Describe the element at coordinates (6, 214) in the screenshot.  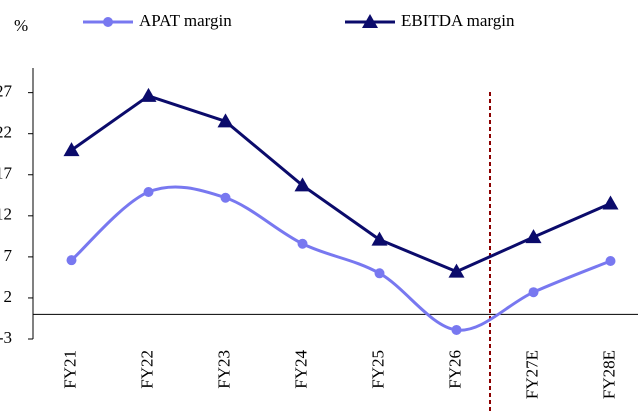
I see `y-tick-label: 12` at that location.